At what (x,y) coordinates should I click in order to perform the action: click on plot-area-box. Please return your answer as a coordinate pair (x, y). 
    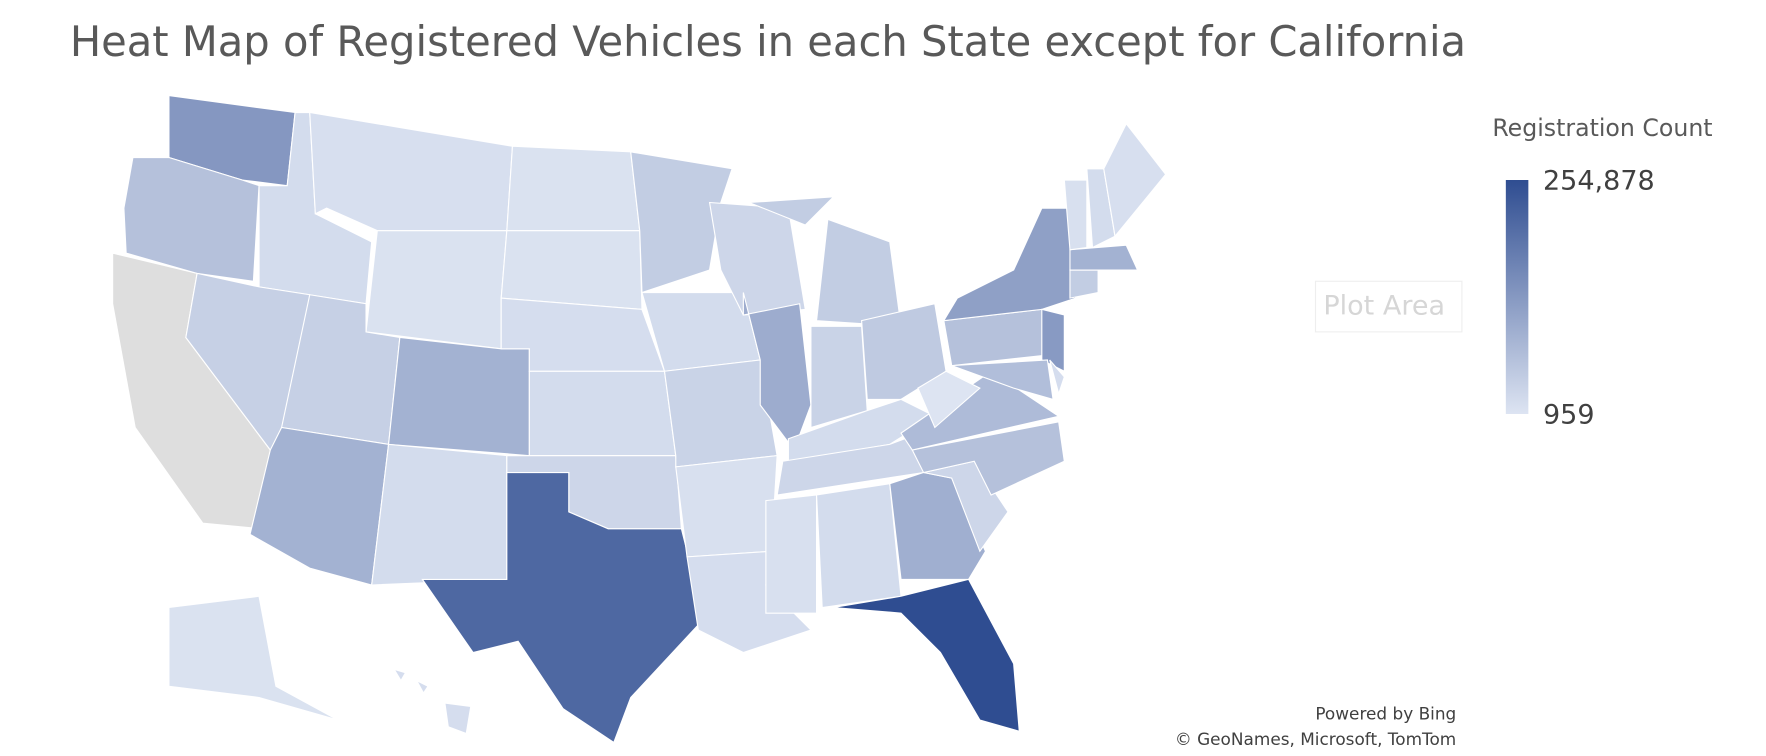
    Looking at the image, I should click on (1388, 306).